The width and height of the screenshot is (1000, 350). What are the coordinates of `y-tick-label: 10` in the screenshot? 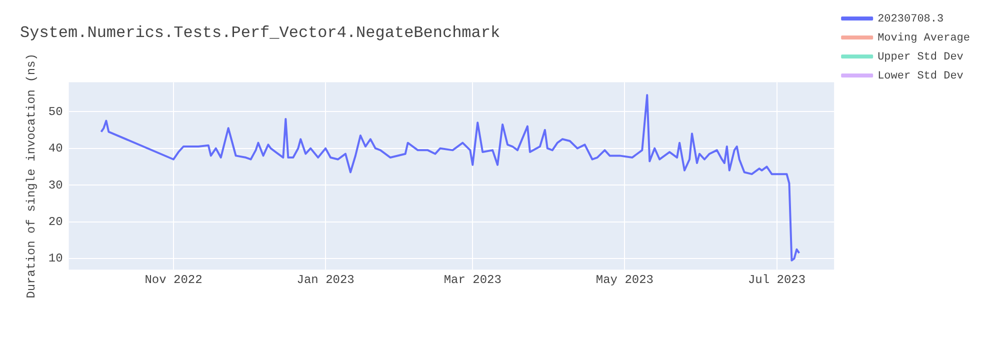 It's located at (55, 259).